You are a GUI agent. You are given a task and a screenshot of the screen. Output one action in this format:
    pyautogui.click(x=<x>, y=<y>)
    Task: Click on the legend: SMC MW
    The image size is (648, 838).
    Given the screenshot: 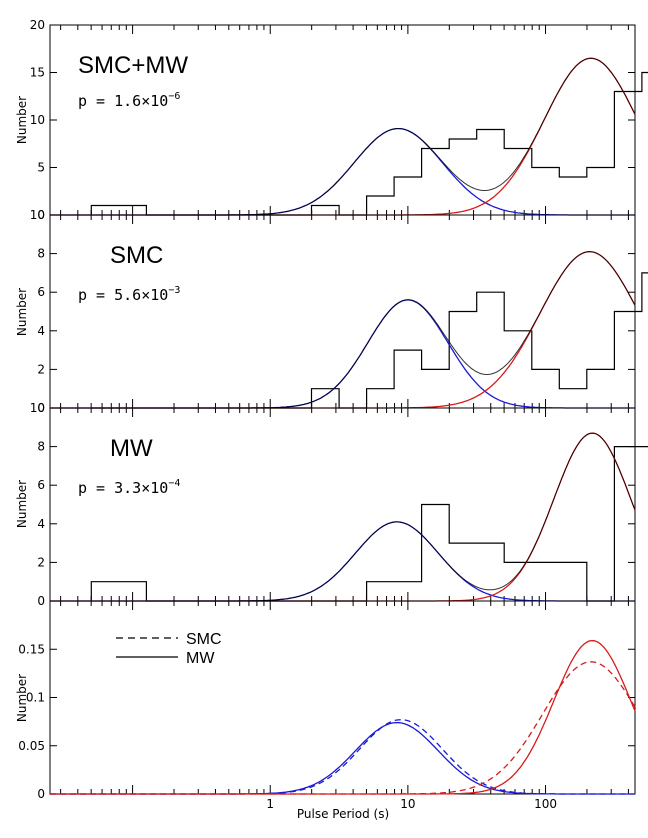 What is the action you would take?
    pyautogui.click(x=169, y=649)
    